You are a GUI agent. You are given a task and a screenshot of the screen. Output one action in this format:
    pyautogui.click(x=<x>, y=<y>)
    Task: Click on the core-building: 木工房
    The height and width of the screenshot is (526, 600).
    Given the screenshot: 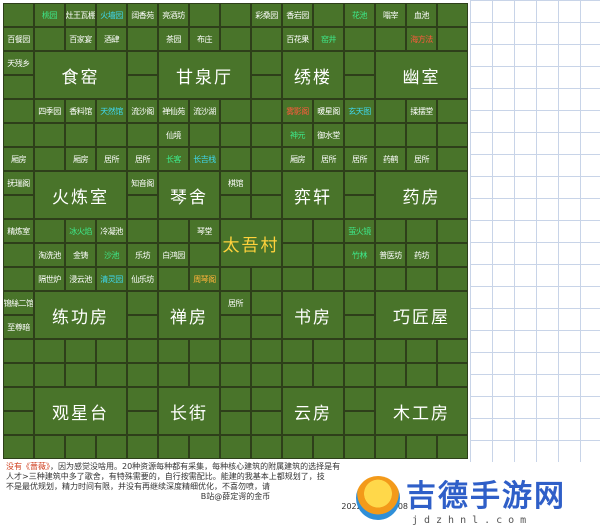 What is the action you would take?
    pyautogui.click(x=421, y=411)
    